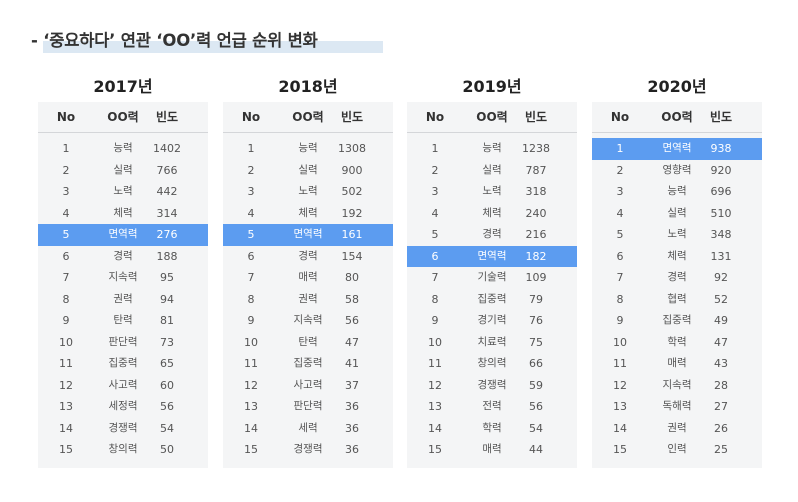  I want to click on table-row: 7 경력 92, so click(677, 278).